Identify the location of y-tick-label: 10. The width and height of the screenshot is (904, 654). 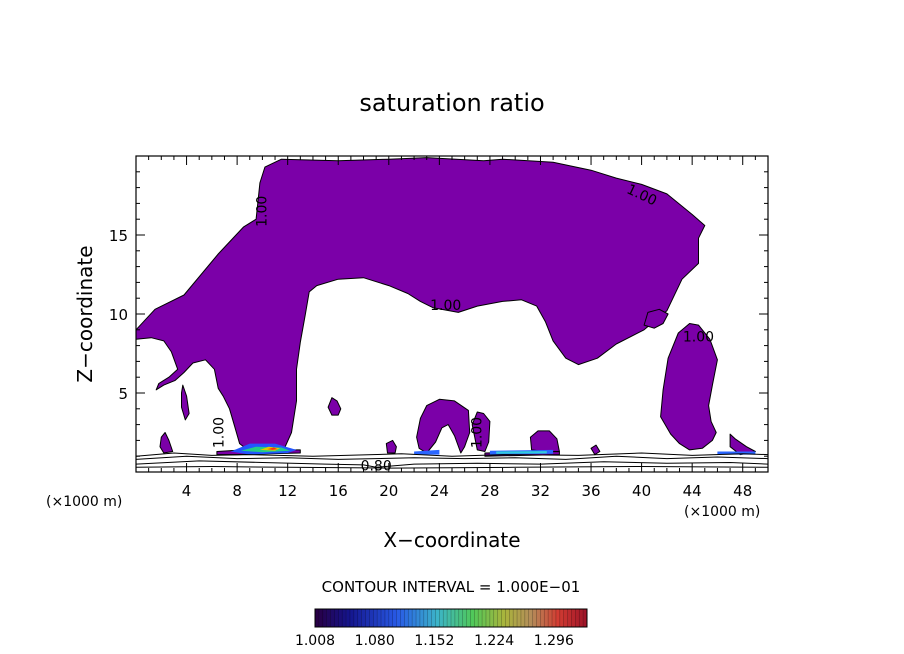
(118, 315).